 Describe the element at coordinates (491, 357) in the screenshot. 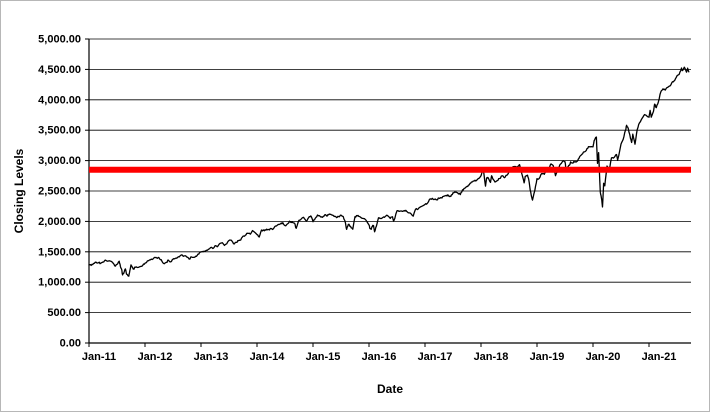

I see `x-tick-label: Jan-18` at that location.